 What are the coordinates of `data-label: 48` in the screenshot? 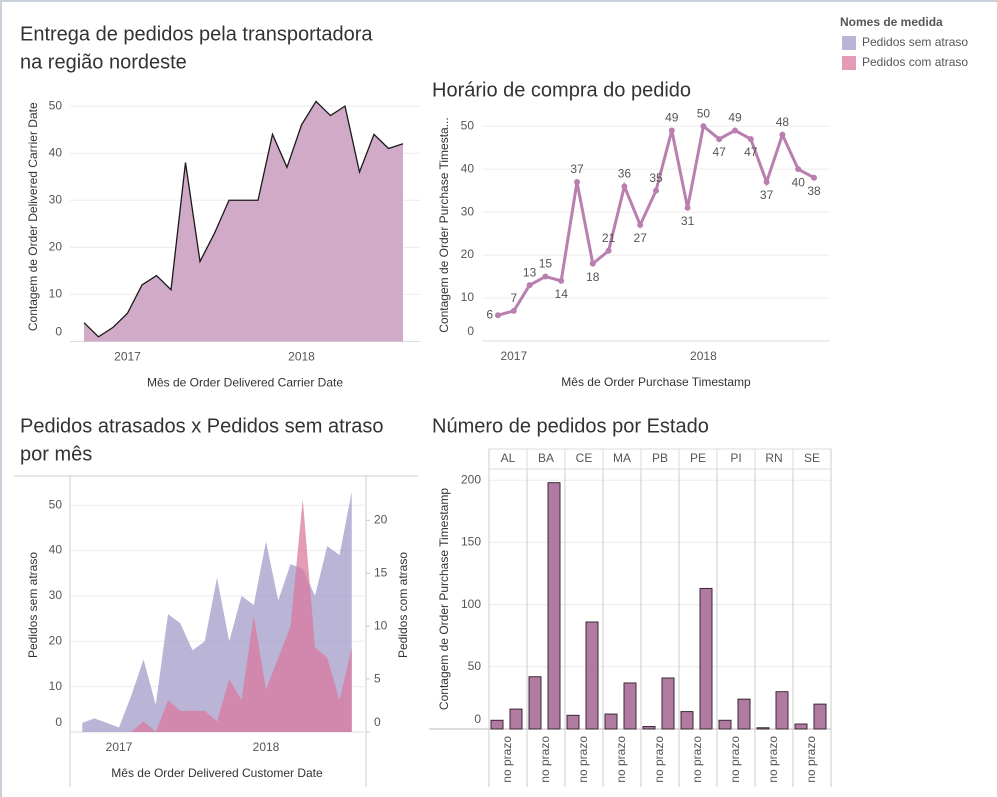 It's located at (783, 122).